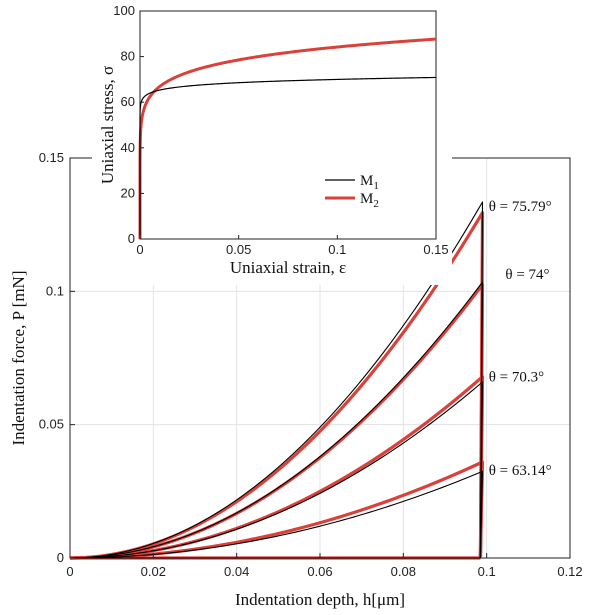 Image resolution: width=591 pixels, height=615 pixels. I want to click on inset-y-tick-label: 20, so click(128, 192).